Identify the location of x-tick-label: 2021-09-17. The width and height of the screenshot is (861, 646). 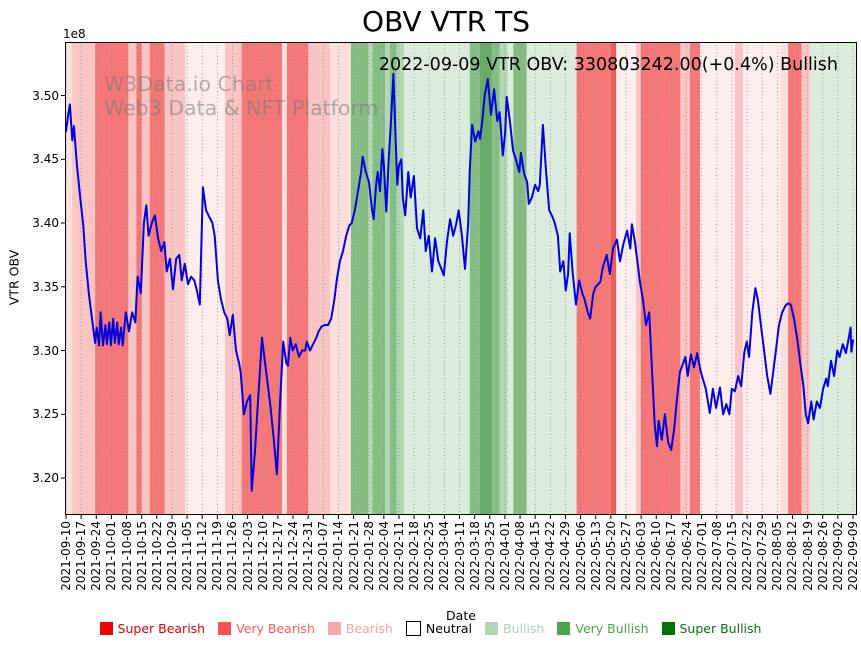
(81, 556).